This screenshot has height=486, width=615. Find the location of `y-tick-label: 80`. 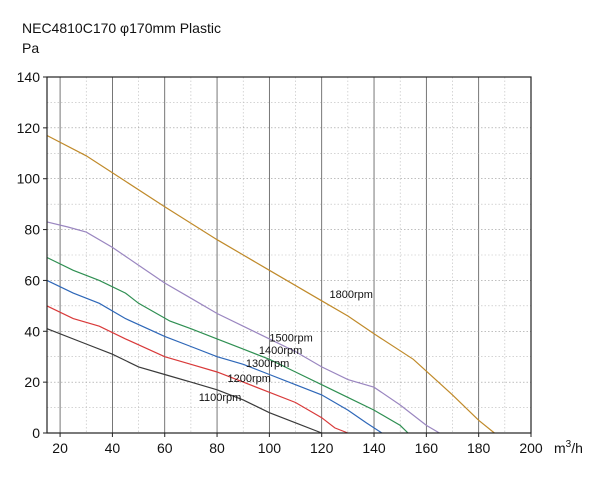

y-tick-label: 80 is located at coordinates (32, 230).